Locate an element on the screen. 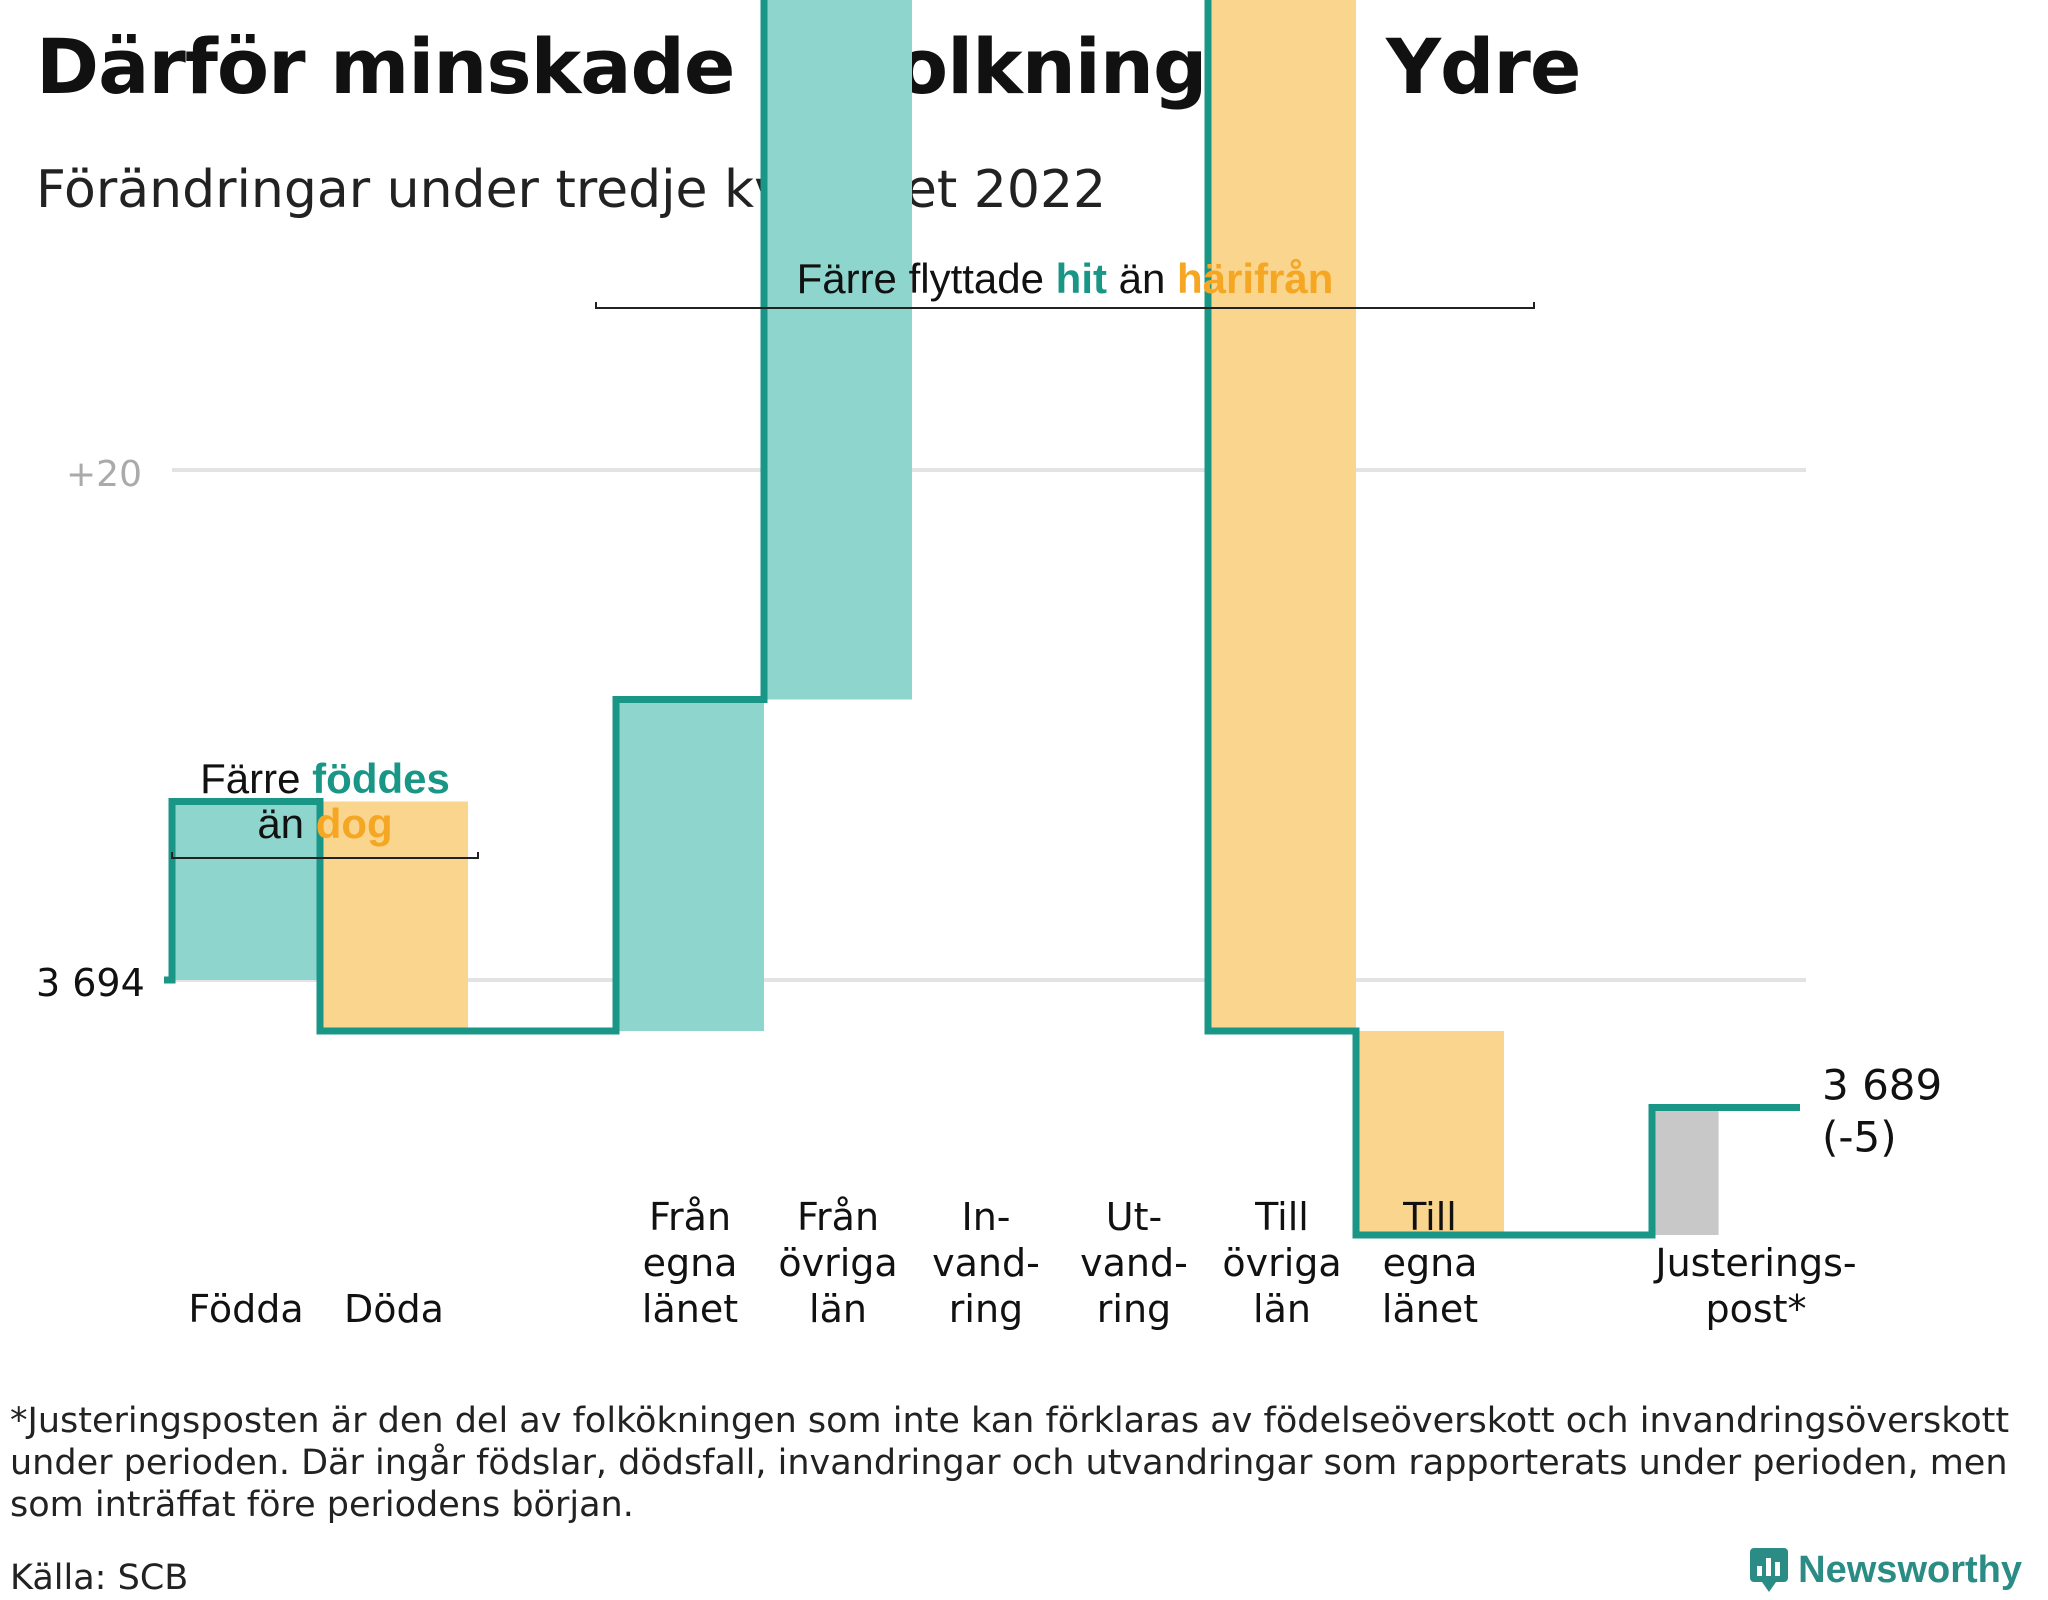  newsworthy-logo: Newsworthy is located at coordinates (1886, 1570).